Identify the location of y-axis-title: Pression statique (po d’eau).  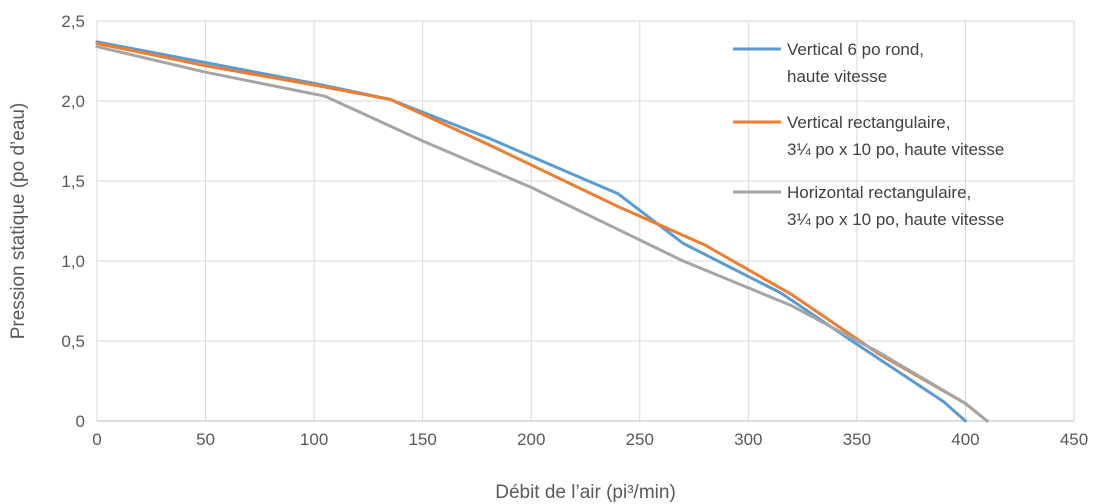
(18, 221).